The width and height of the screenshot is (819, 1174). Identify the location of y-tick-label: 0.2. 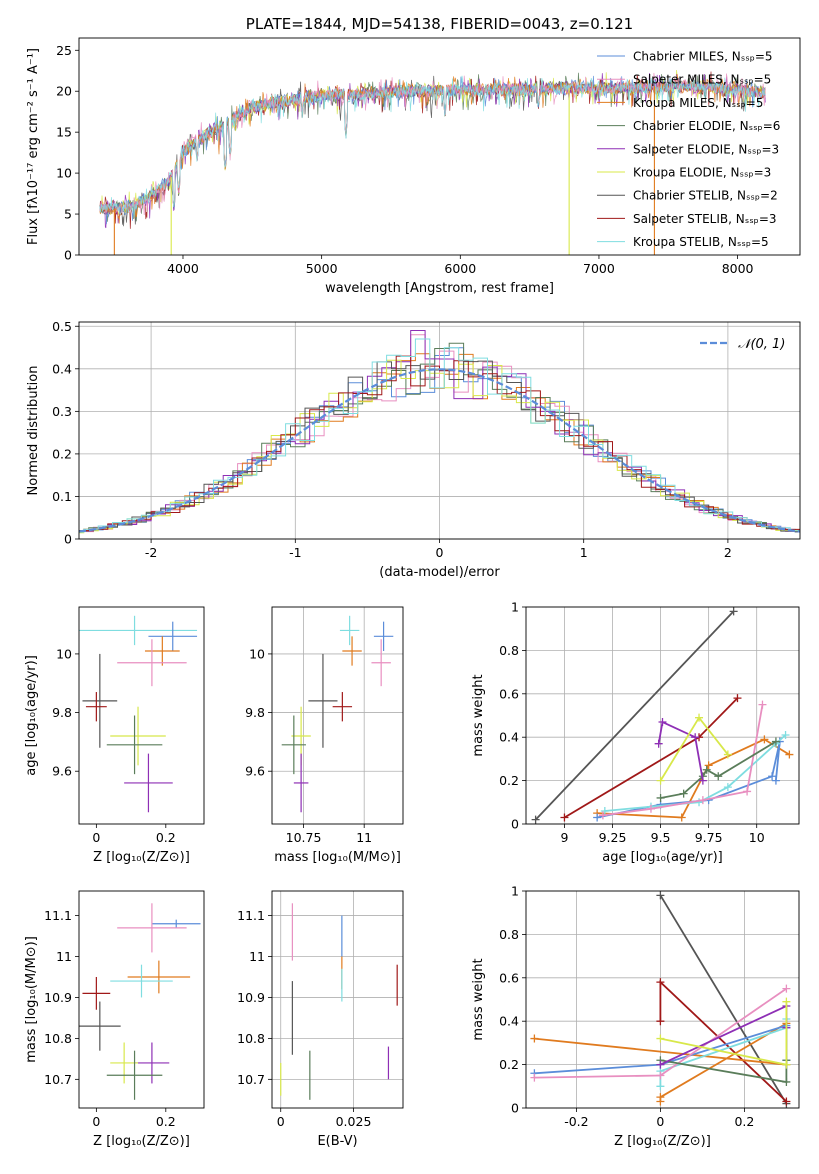
(509, 780).